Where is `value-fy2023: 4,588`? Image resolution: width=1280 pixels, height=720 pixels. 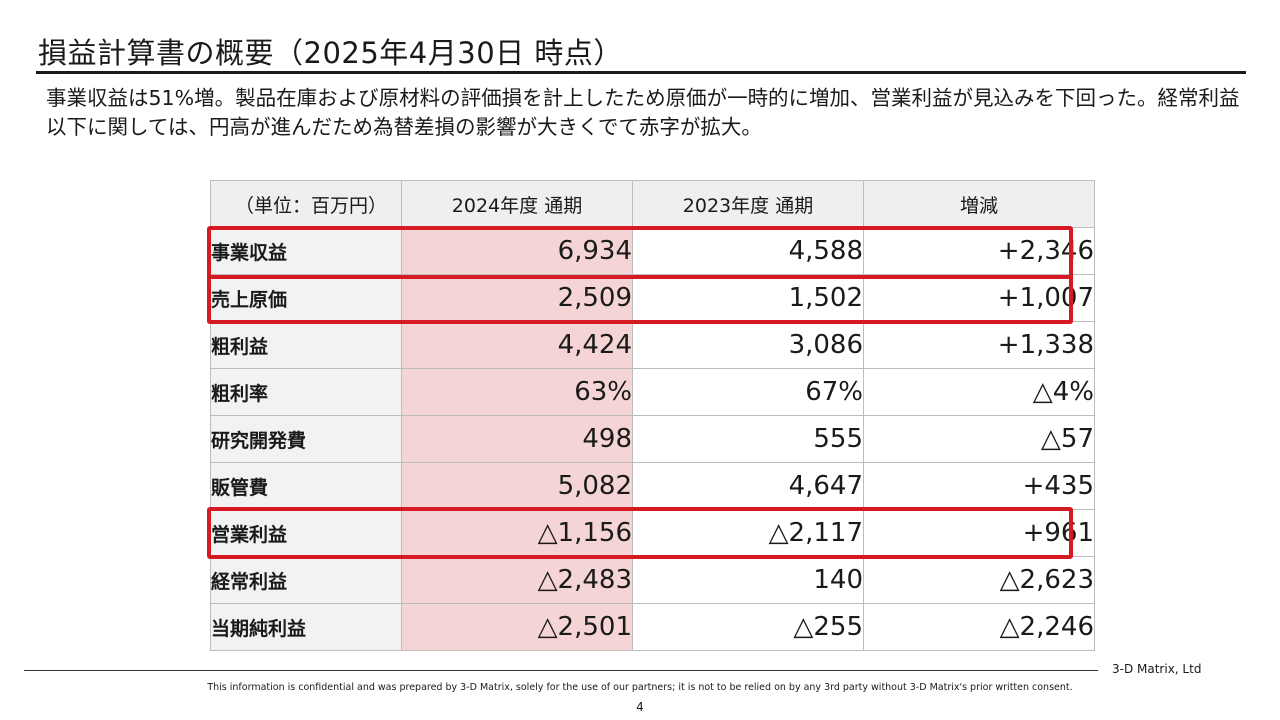 value-fy2023: 4,588 is located at coordinates (748, 251).